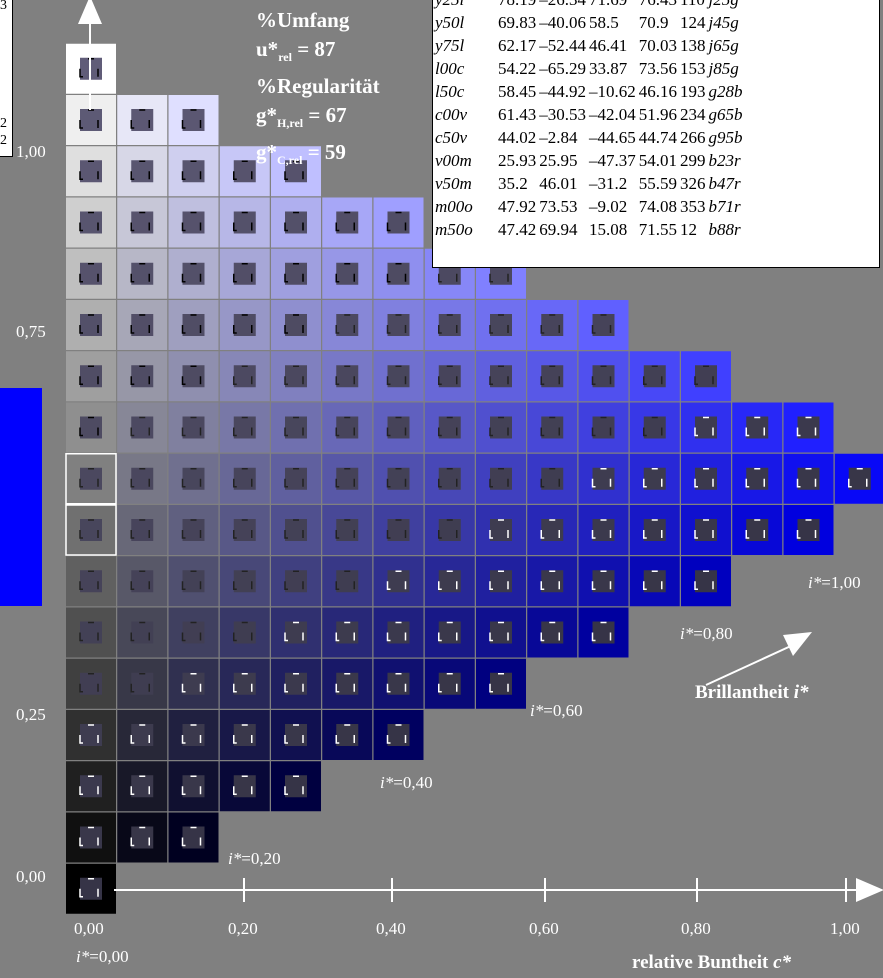 This screenshot has height=978, width=883. I want to click on table-cell-b: –52.44, so click(562, 45).